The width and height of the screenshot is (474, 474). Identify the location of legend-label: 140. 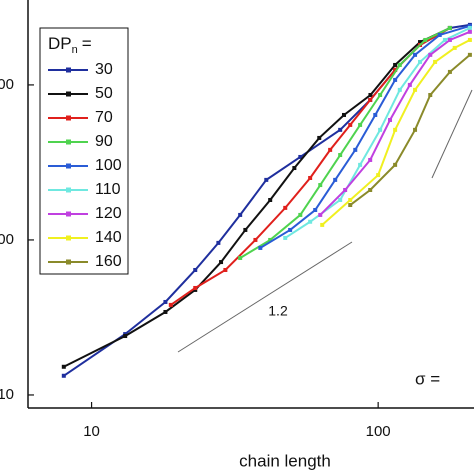
(108, 237).